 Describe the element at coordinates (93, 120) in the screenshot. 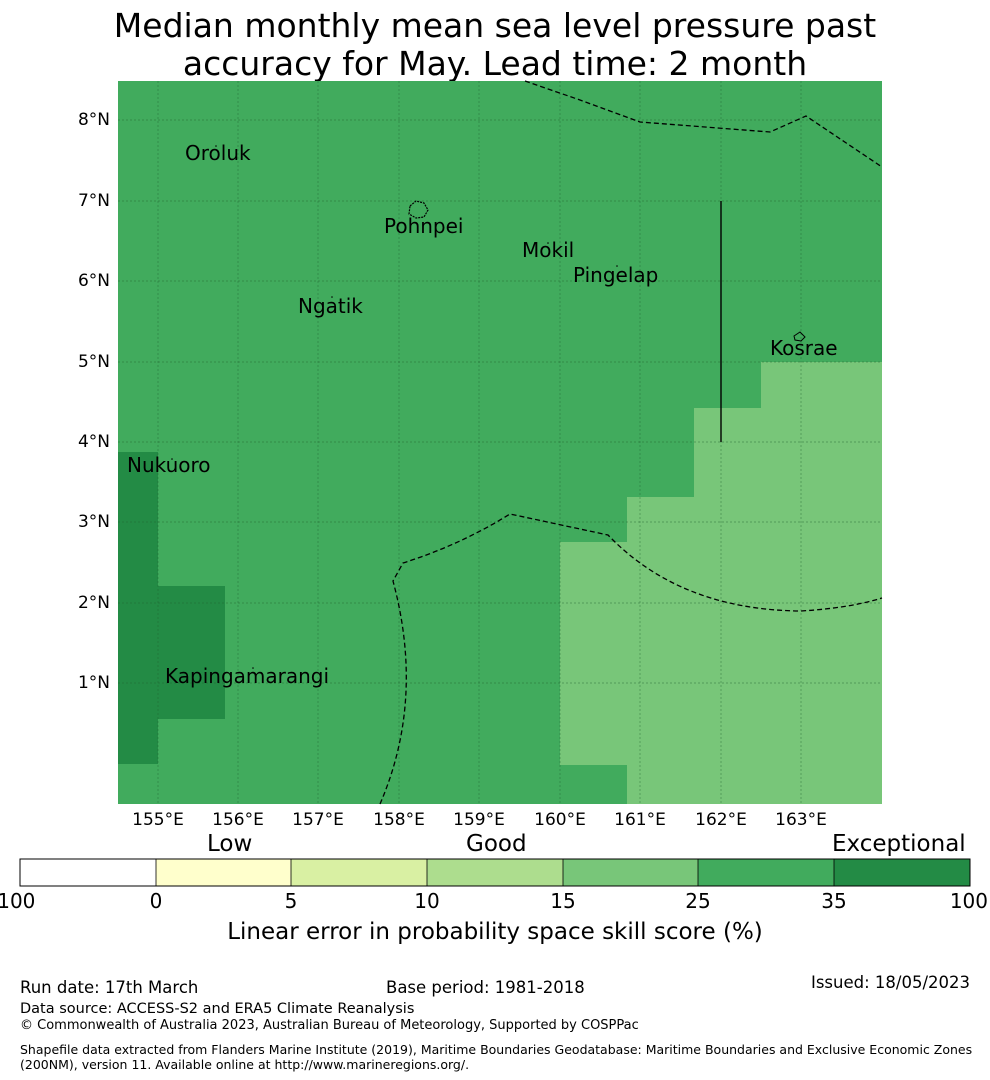

I see `lat-label-8n: 8°N` at that location.